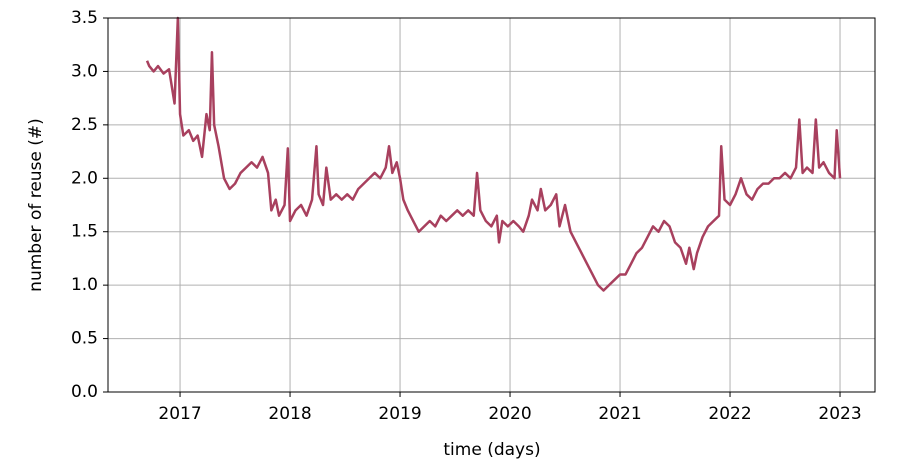  What do you see at coordinates (36, 205) in the screenshot?
I see `y-axis-label: number of reuse (#)` at bounding box center [36, 205].